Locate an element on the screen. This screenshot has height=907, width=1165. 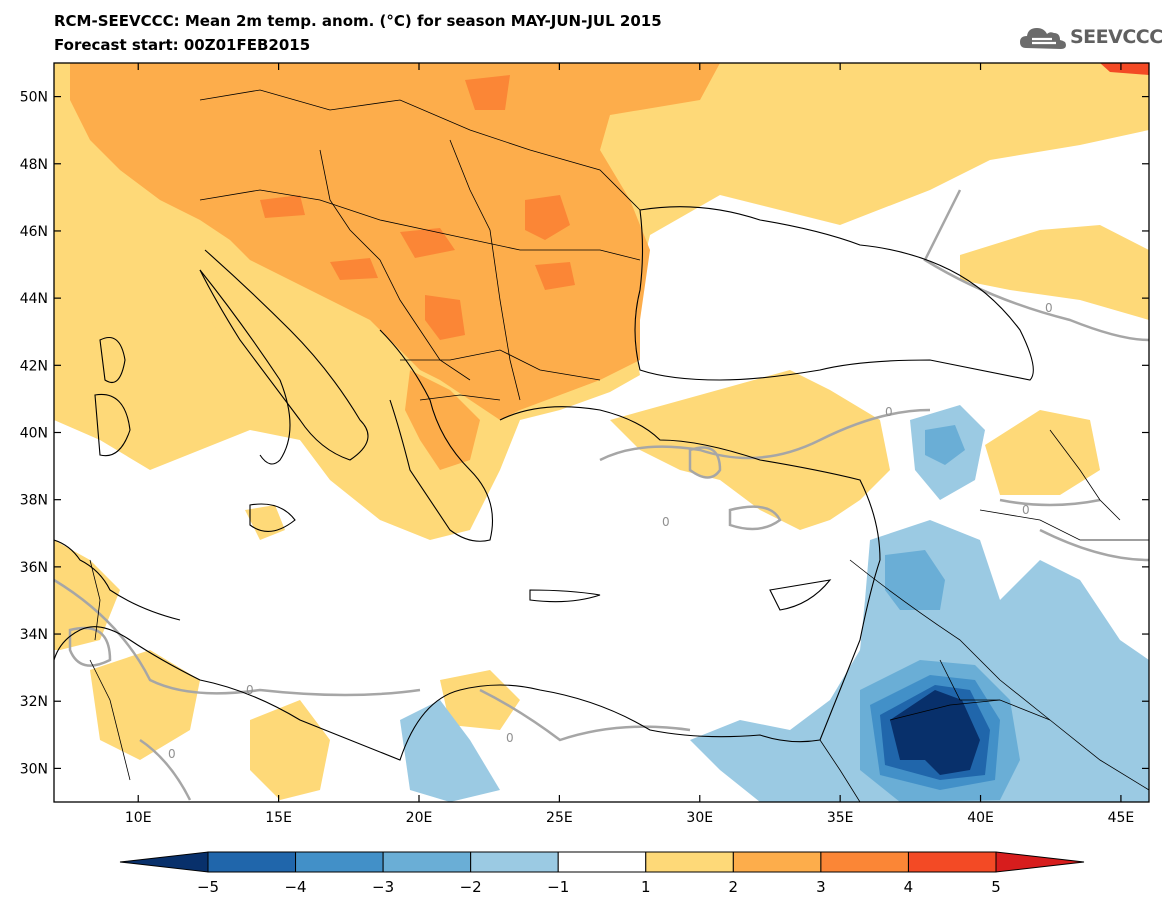
crete-coast is located at coordinates (565, 596).